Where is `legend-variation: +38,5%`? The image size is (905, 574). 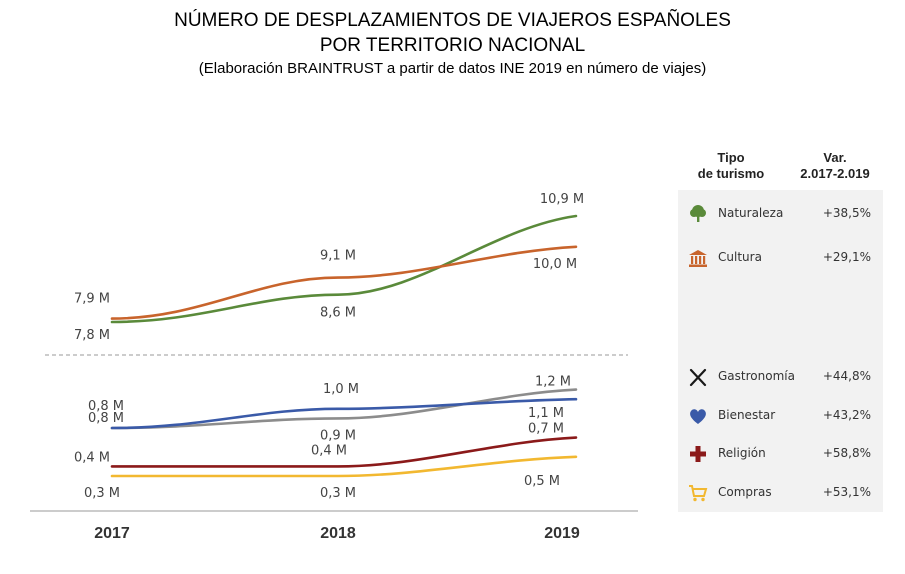
legend-variation: +38,5% is located at coordinates (846, 213).